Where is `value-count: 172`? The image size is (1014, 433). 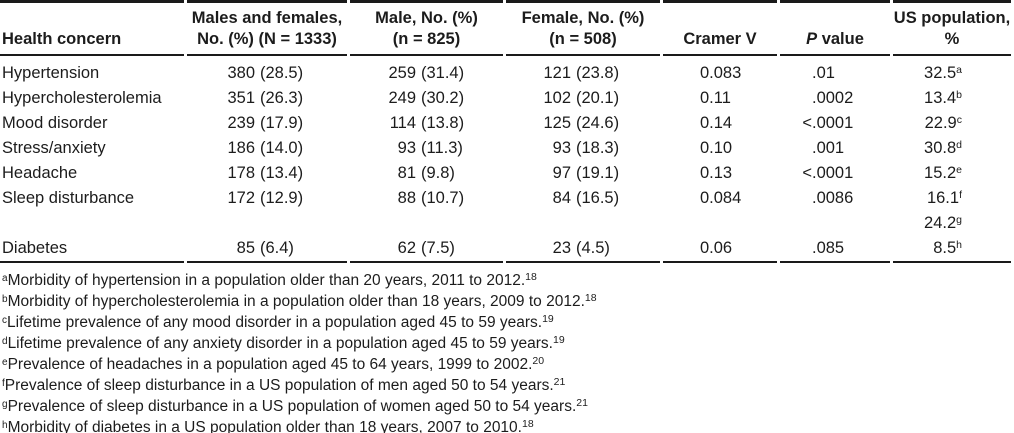 value-count: 172 is located at coordinates (241, 198).